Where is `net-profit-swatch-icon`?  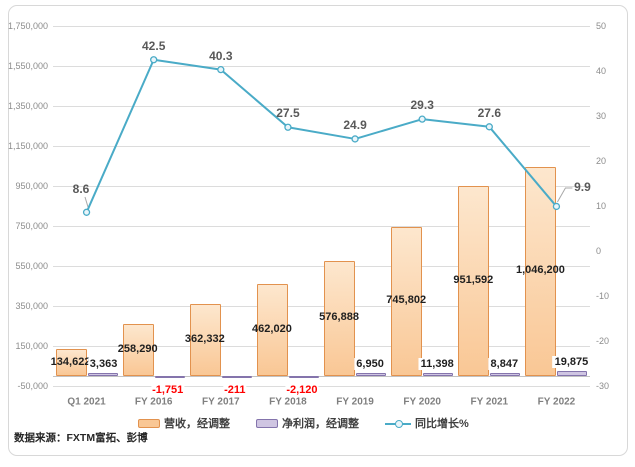 net-profit-swatch-icon is located at coordinates (267, 423).